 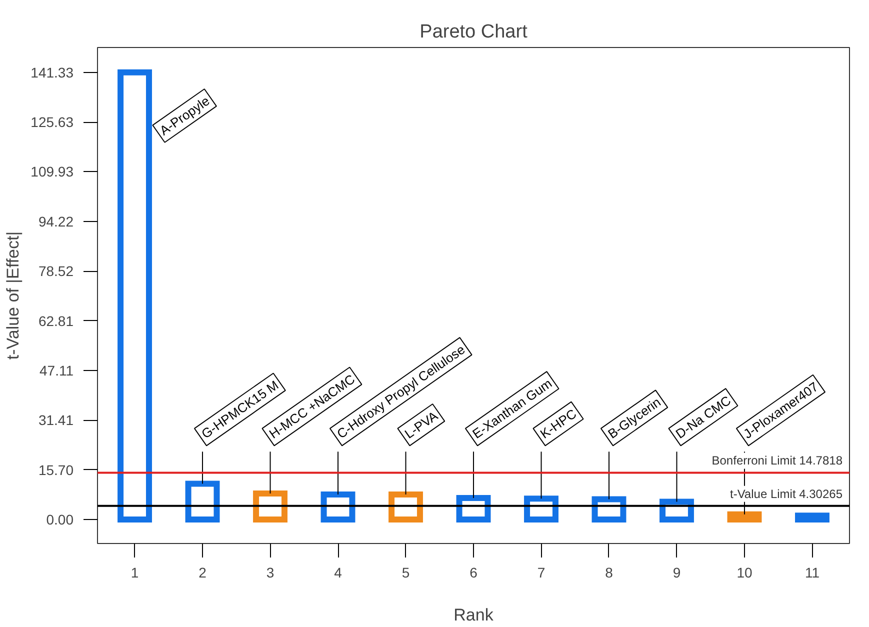 What do you see at coordinates (676, 572) in the screenshot?
I see `x-tick-label: 9` at bounding box center [676, 572].